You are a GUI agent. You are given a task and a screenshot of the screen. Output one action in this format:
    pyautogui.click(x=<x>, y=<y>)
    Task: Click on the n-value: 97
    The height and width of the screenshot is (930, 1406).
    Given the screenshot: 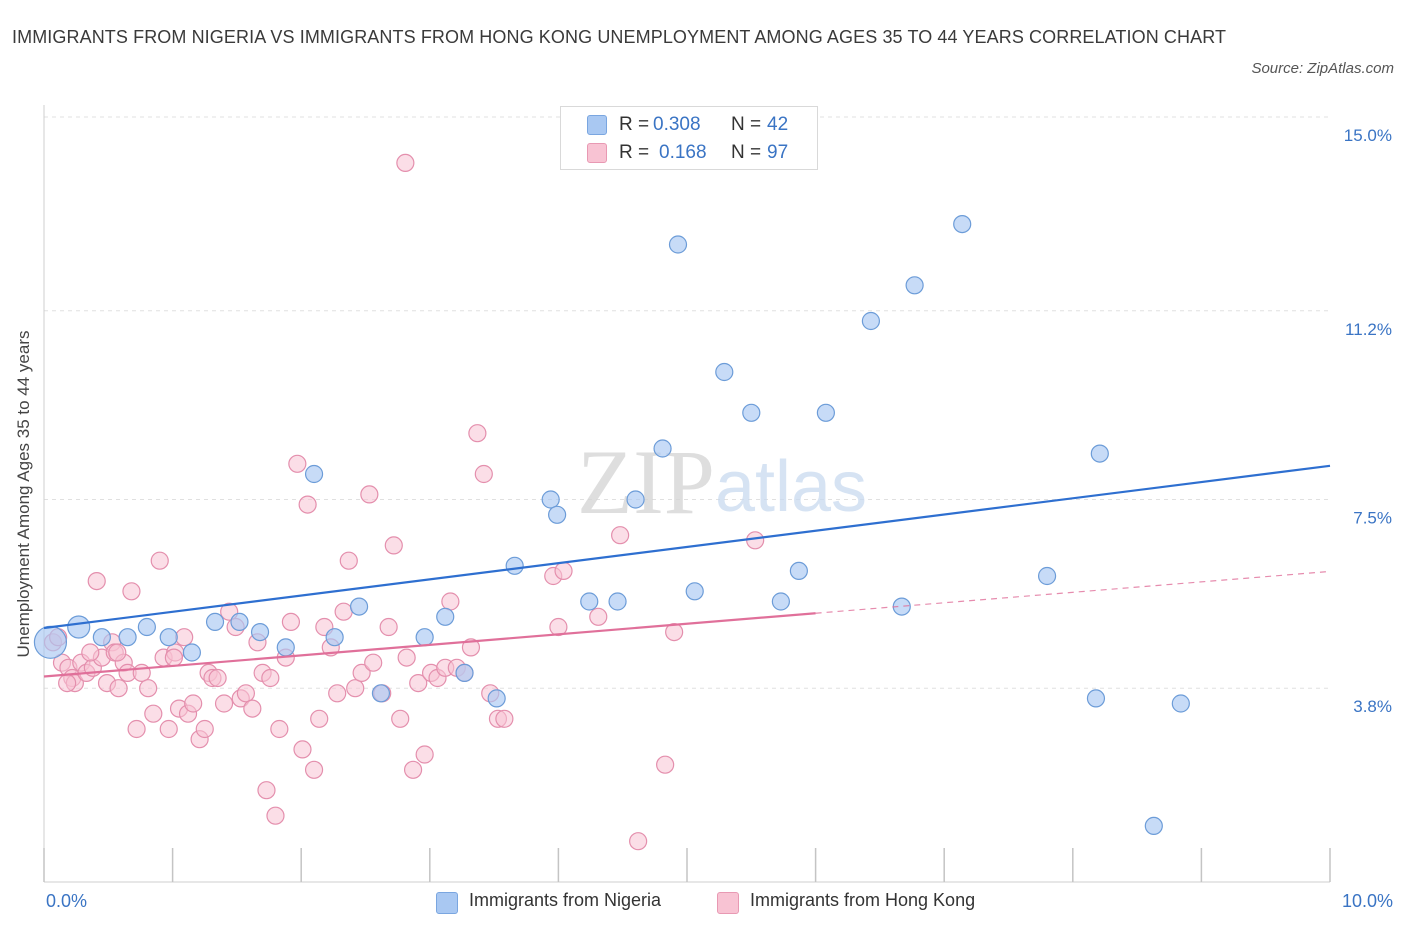 What is the action you would take?
    pyautogui.click(x=778, y=152)
    